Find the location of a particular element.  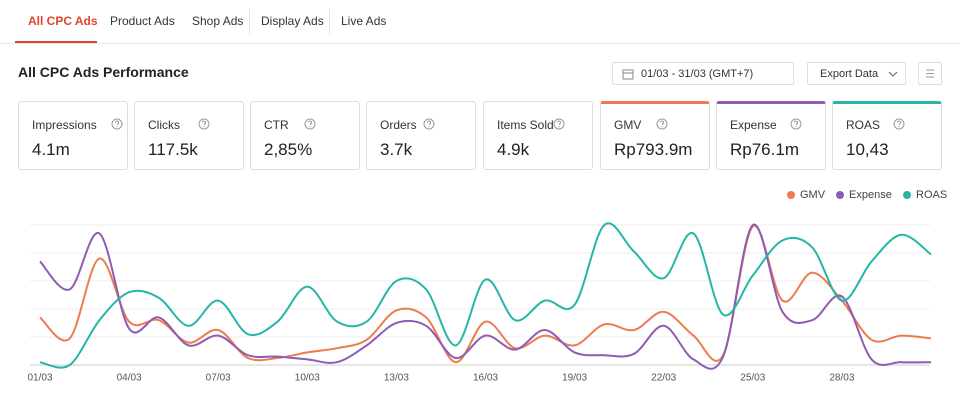

metric-card: Expense Rp76.1m is located at coordinates (771, 135).